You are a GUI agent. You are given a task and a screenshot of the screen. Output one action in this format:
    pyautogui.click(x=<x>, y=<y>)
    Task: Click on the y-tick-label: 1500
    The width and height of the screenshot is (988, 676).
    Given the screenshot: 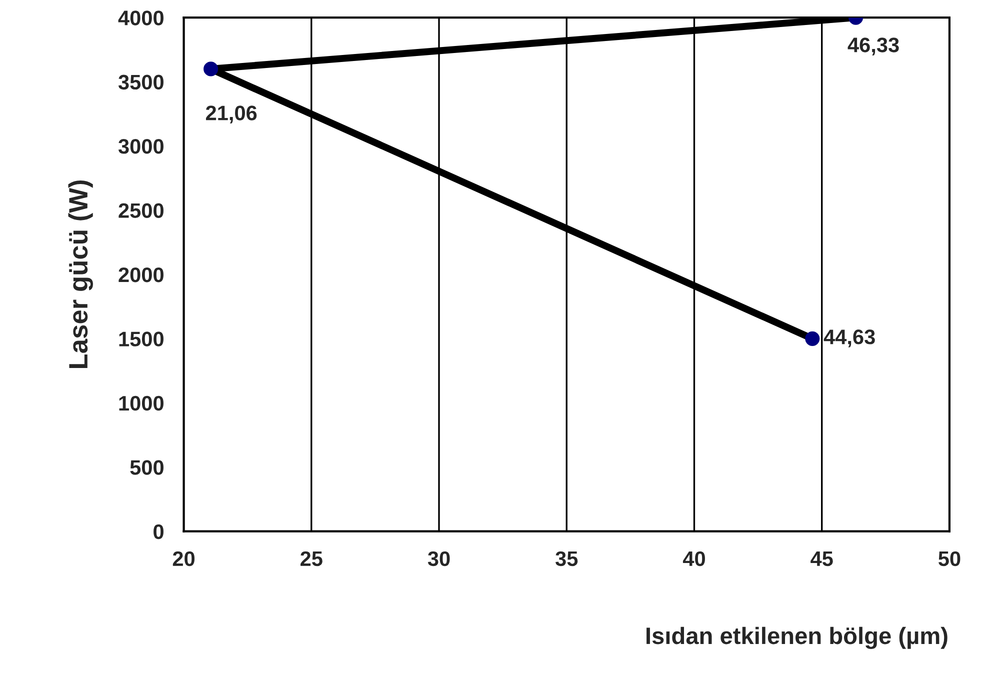 What is the action you would take?
    pyautogui.click(x=141, y=339)
    